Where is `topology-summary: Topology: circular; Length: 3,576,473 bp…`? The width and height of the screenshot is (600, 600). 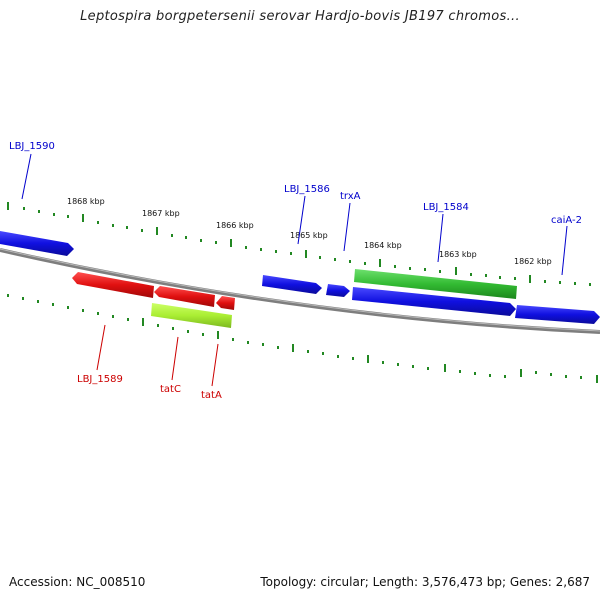
topology-summary: Topology: circular; Length: 3,576,473 bp… is located at coordinates (425, 582).